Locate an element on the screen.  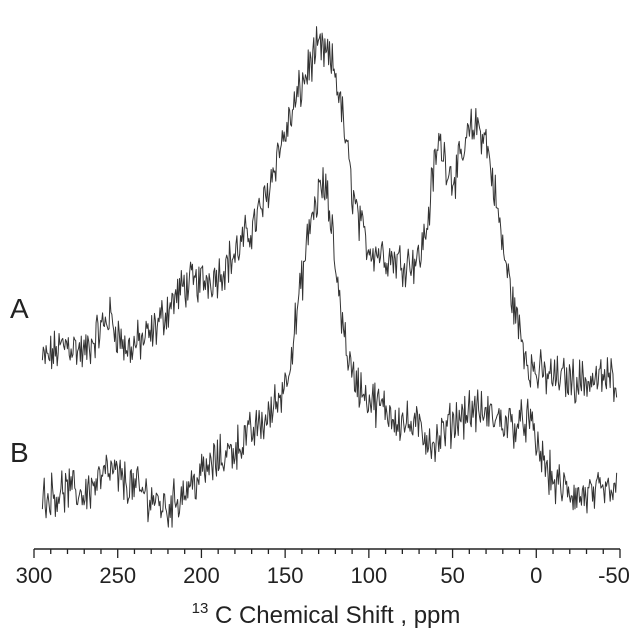
x-tick-label: 0 is located at coordinates (536, 575).